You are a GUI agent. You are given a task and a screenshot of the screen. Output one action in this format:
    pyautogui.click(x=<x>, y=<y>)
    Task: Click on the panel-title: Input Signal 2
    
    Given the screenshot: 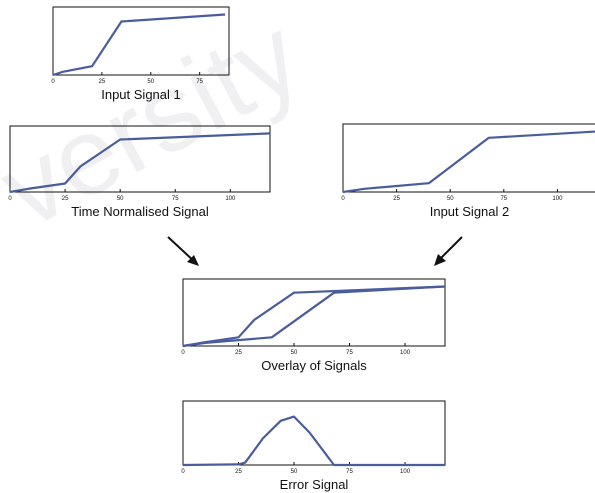 What is the action you would take?
    pyautogui.click(x=470, y=211)
    